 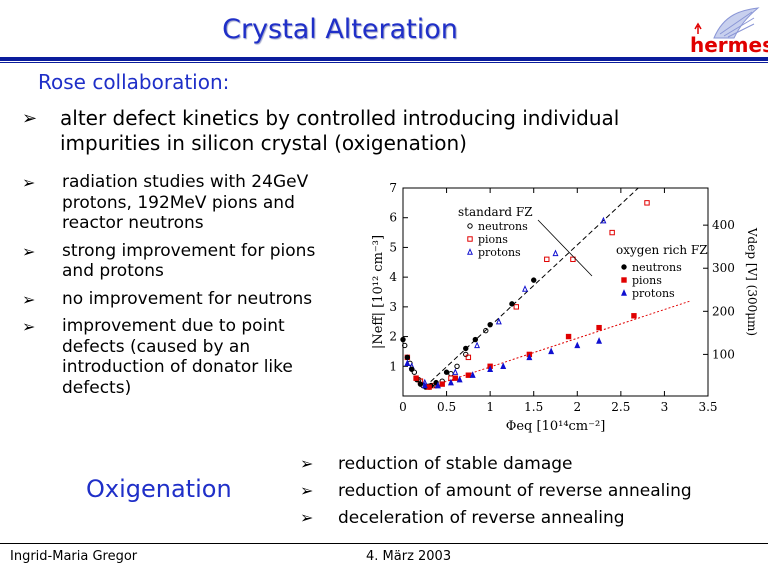 What do you see at coordinates (490, 407) in the screenshot?
I see `x-tick-label: 1` at bounding box center [490, 407].